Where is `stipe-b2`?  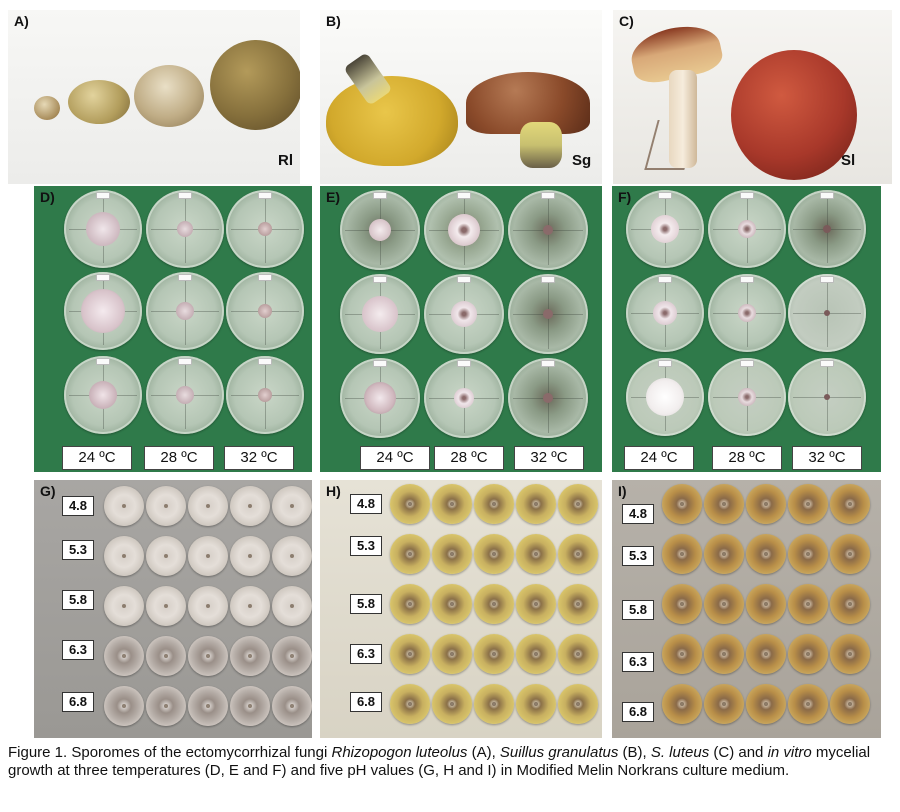
stipe-b2 is located at coordinates (541, 145).